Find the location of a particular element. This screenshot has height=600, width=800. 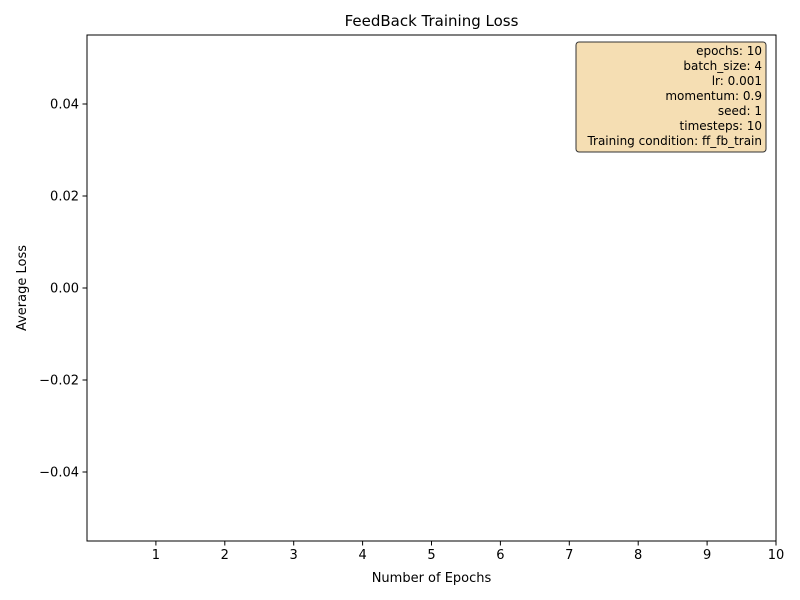

y-tick-label: 0.00 is located at coordinates (64, 289).